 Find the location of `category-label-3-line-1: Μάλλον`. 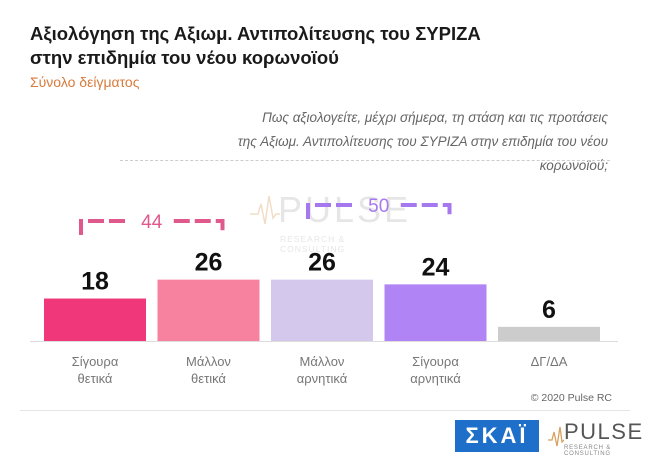

category-label-3-line-1: Μάλλον is located at coordinates (322, 361).